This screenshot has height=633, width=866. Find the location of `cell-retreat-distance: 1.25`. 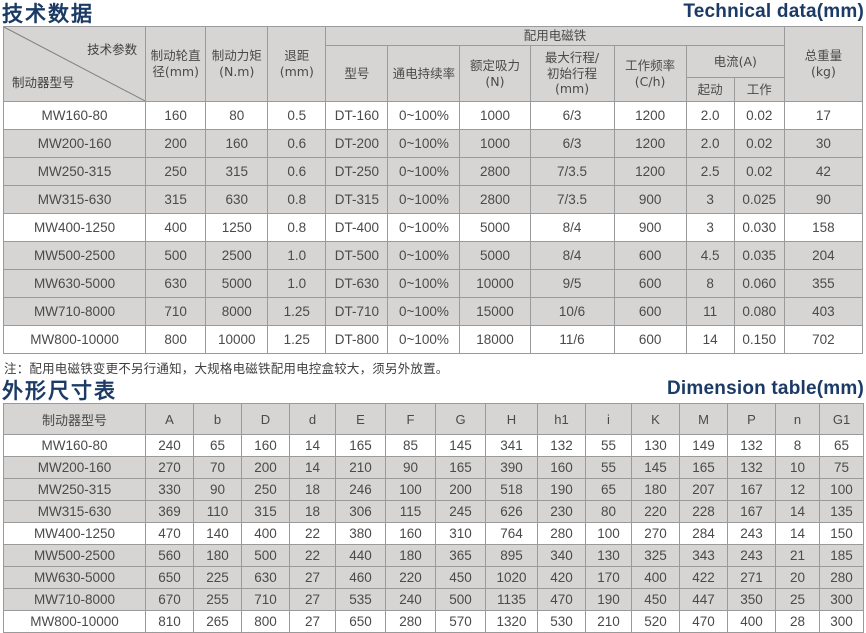

cell-retreat-distance: 1.25 is located at coordinates (297, 339).